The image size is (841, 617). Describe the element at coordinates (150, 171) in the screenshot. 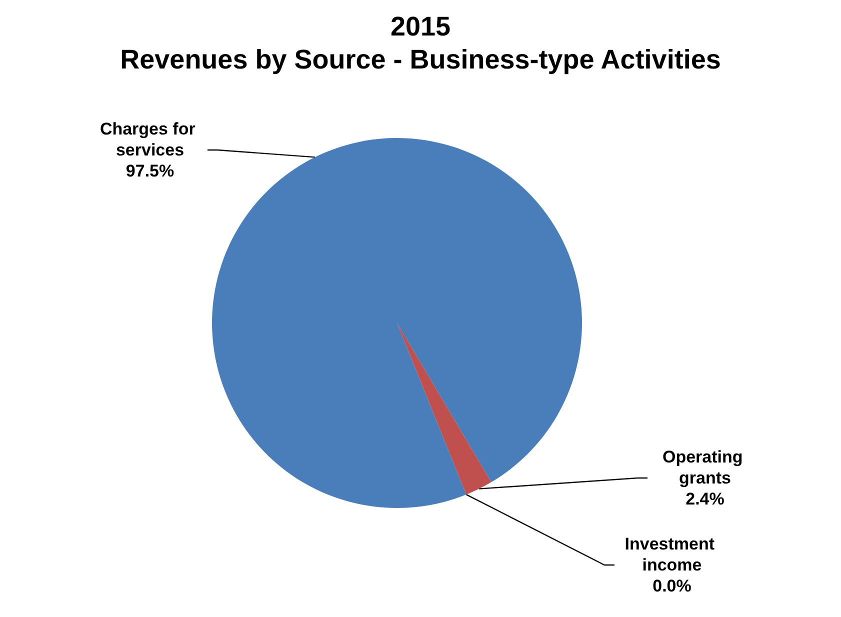

I see `data-label: 97.5%` at that location.